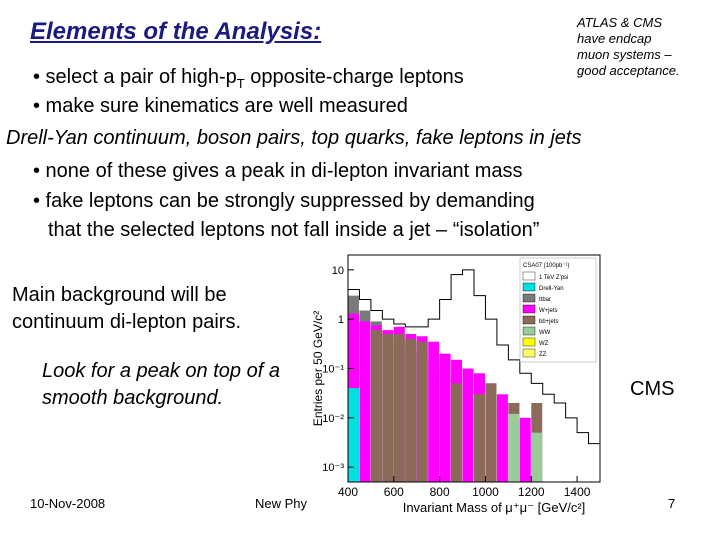 This screenshot has width=720, height=540. I want to click on x-tick-label: 800, so click(440, 492).